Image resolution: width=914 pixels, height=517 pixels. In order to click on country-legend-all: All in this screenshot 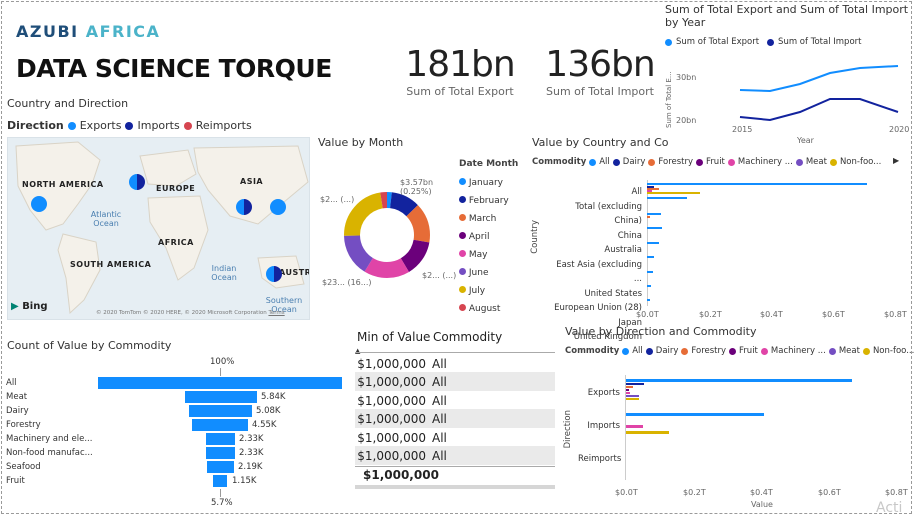, I will do `click(604, 162)`.